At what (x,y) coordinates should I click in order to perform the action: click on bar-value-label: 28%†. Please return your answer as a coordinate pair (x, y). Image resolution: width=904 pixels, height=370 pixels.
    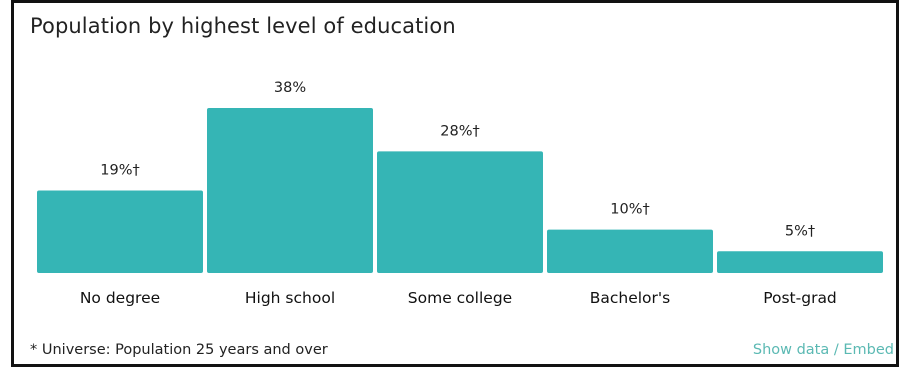
    Looking at the image, I should click on (459, 131).